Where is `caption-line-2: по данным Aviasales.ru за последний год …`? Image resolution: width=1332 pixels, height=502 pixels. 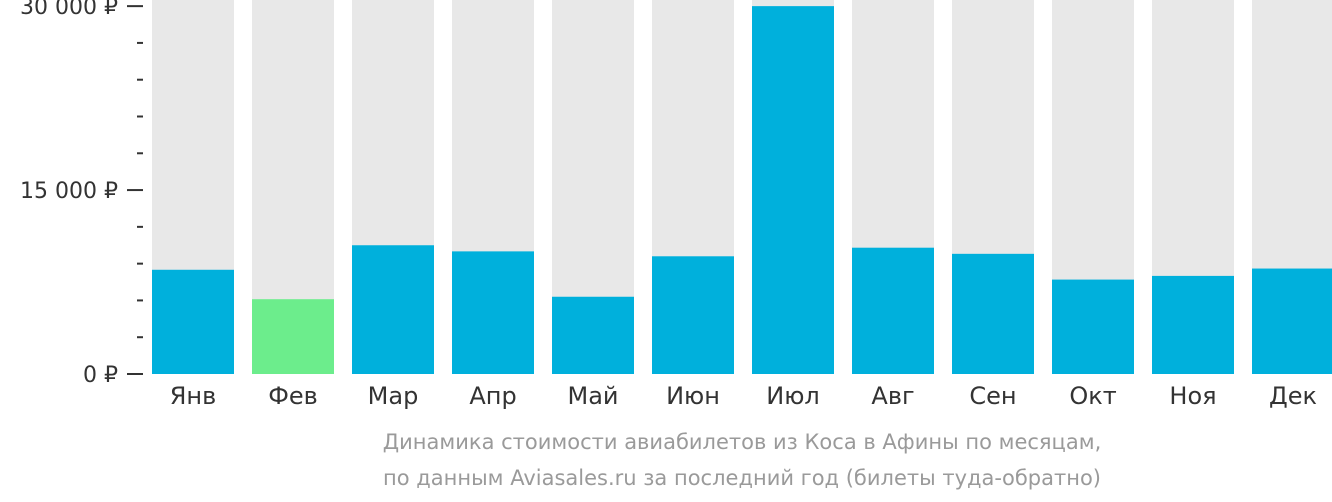
caption-line-2: по данным Aviasales.ru за последний год … is located at coordinates (742, 478).